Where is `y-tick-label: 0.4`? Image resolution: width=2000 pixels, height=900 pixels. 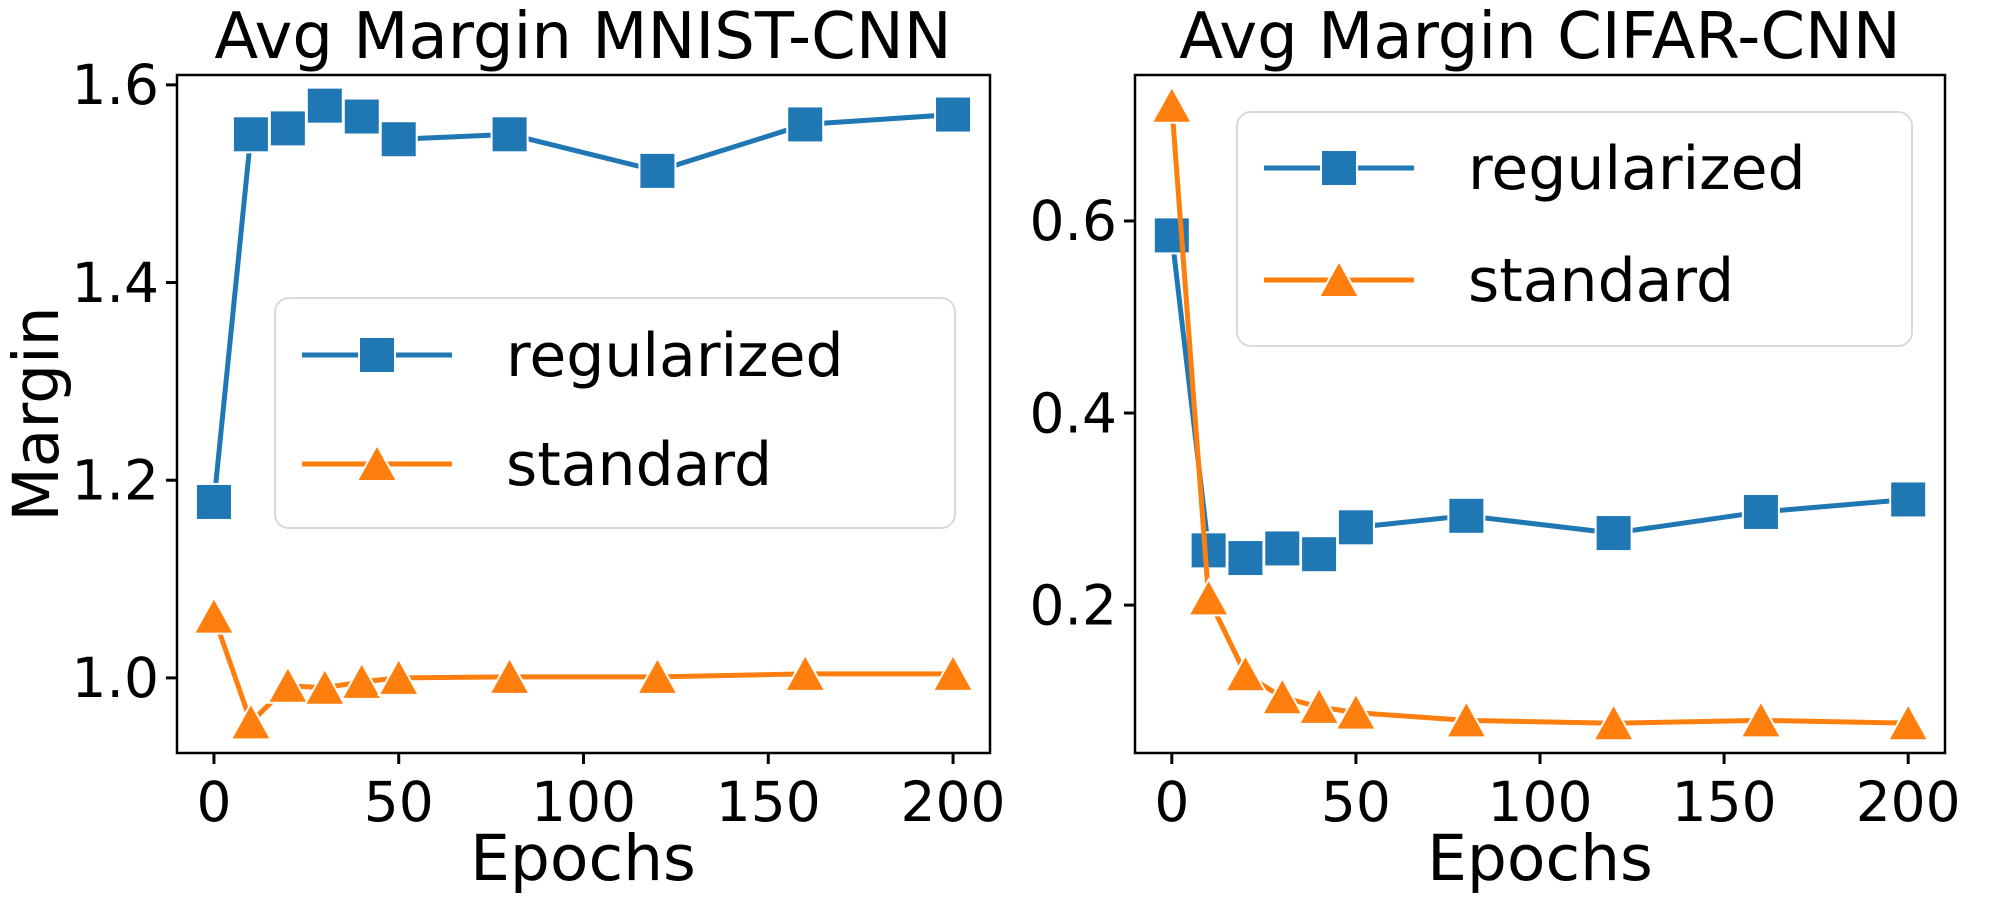 y-tick-label: 0.4 is located at coordinates (1073, 413).